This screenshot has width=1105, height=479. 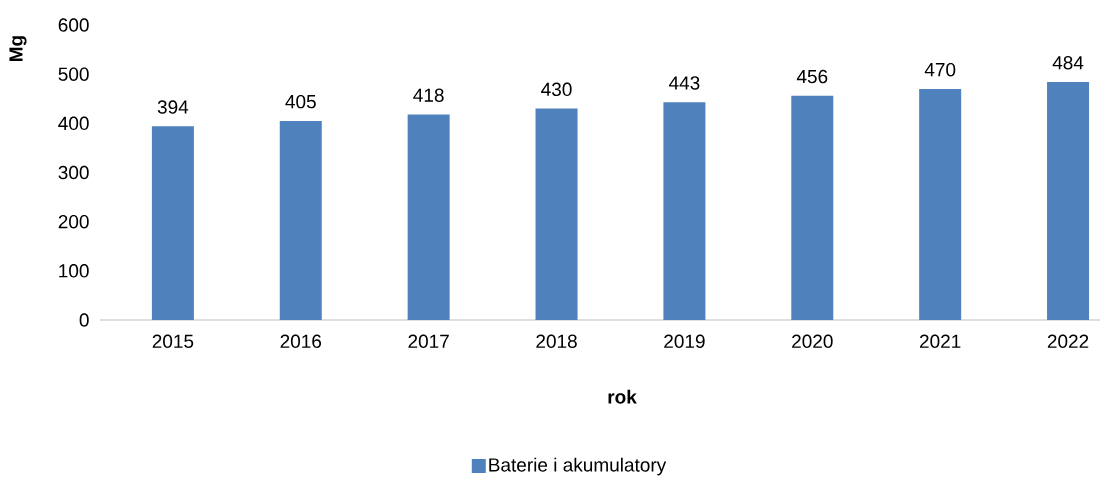 What do you see at coordinates (173, 341) in the screenshot?
I see `x-tick-label: 2015` at bounding box center [173, 341].